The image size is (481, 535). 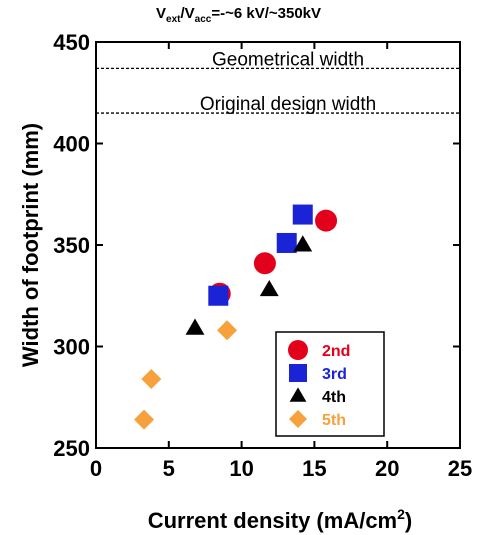 I want to click on x-axis-title-main: Current density (mA/cm, so click(x=272, y=520).